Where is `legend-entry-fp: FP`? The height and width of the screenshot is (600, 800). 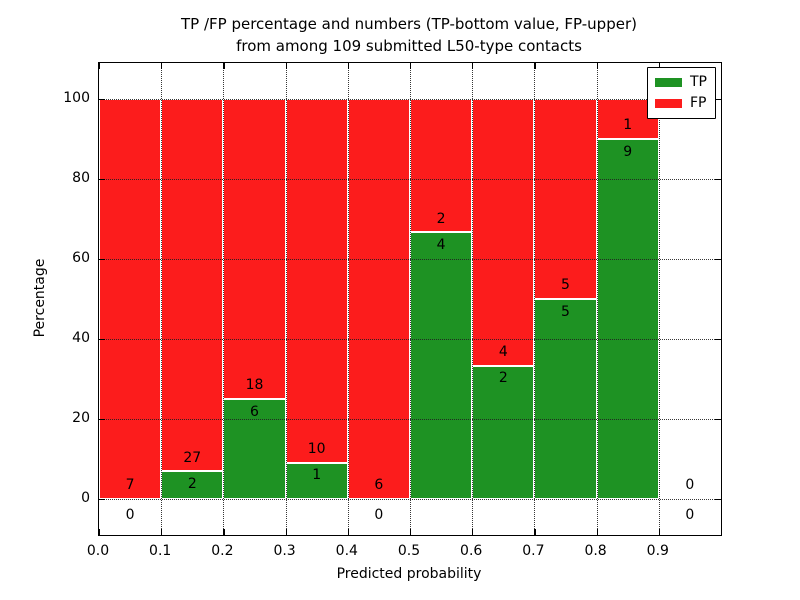 legend-entry-fp: FP is located at coordinates (681, 103).